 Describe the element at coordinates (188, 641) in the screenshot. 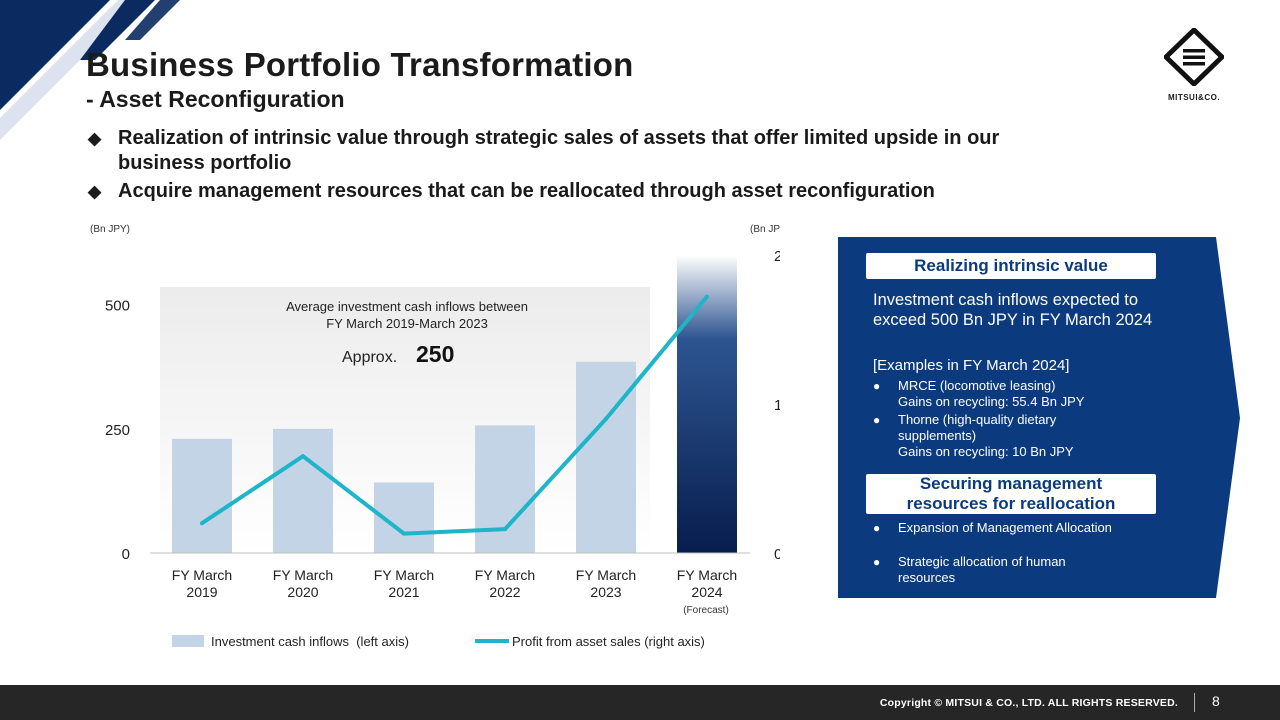

I see `legend-bar-swatch` at that location.